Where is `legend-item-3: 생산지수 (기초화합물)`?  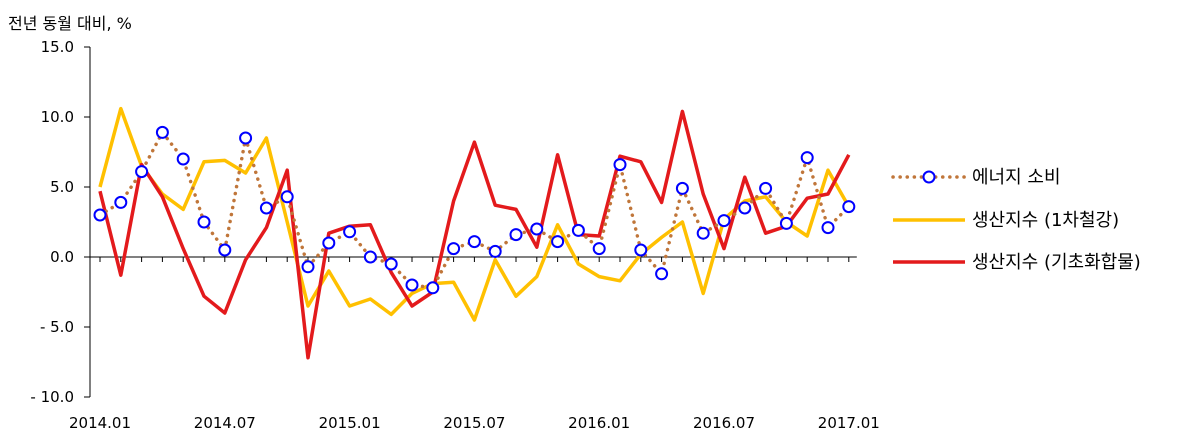 legend-item-3: 생산지수 (기초화합물) is located at coordinates (1017, 262).